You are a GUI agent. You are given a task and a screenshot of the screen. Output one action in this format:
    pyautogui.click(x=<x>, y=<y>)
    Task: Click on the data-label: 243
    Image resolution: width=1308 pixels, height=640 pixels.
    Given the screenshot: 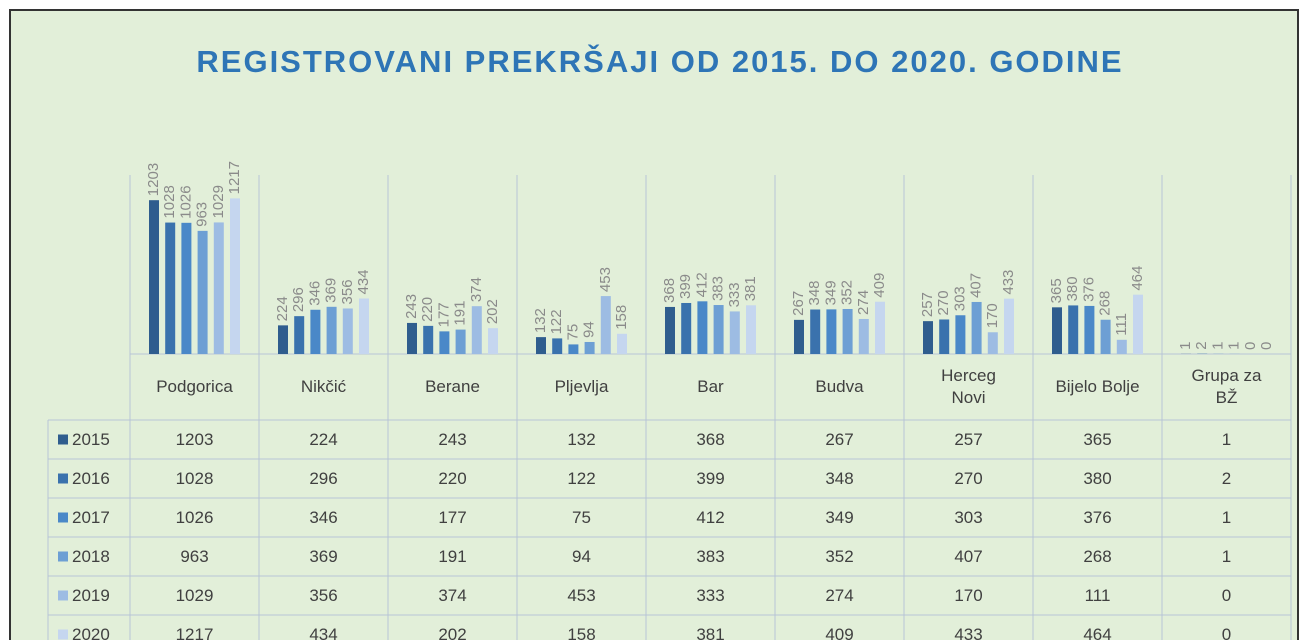 What is the action you would take?
    pyautogui.click(x=411, y=306)
    